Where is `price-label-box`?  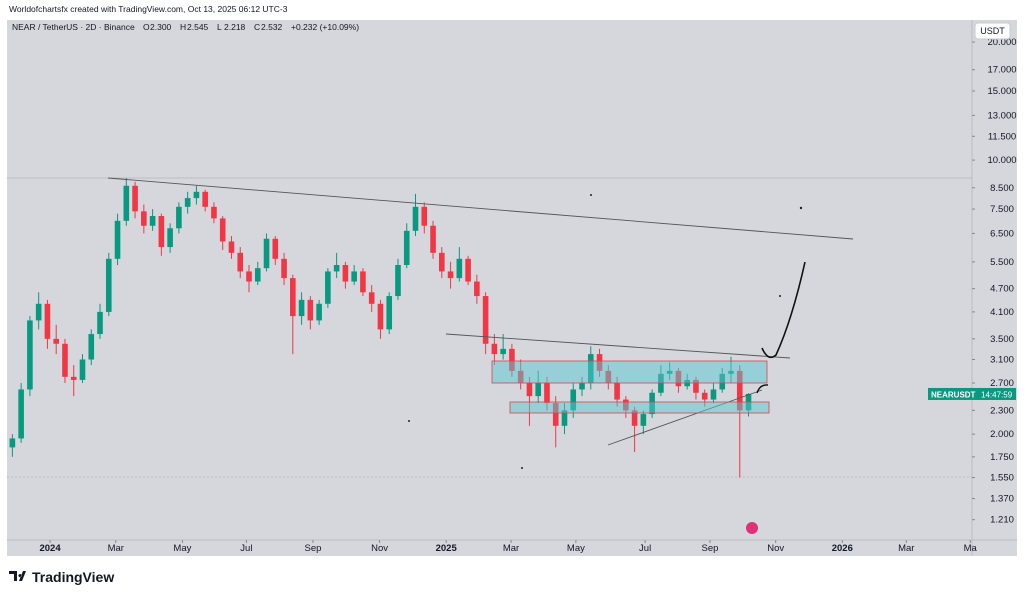 price-label-box is located at coordinates (972, 393).